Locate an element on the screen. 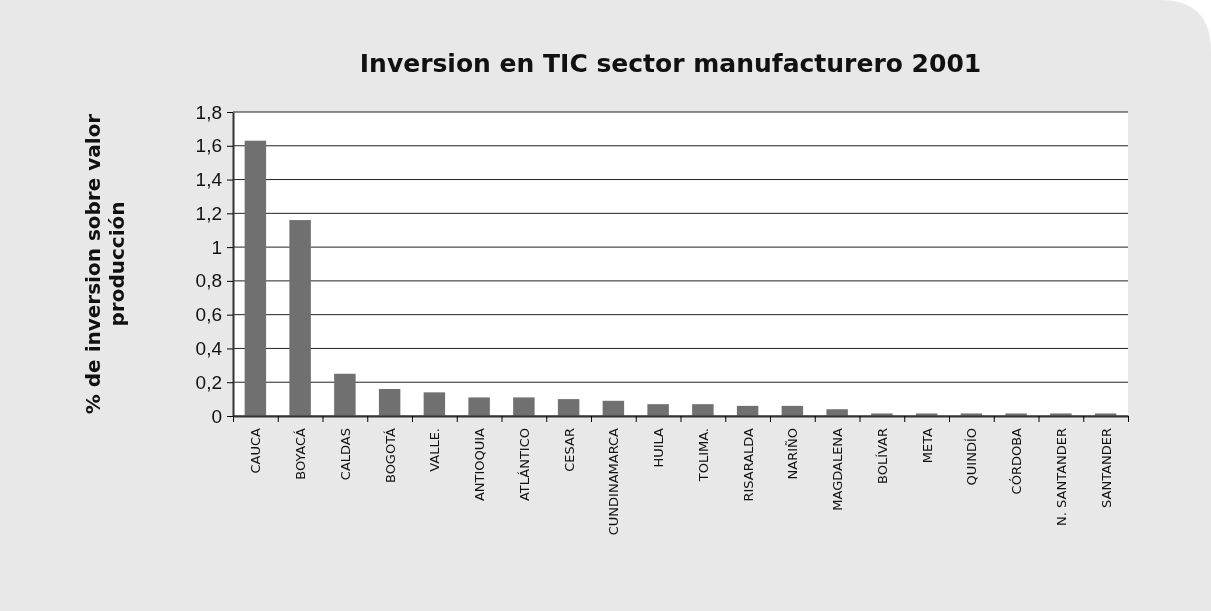 The height and width of the screenshot is (611, 1211). x-tick-label: VALLE. is located at coordinates (435, 450).